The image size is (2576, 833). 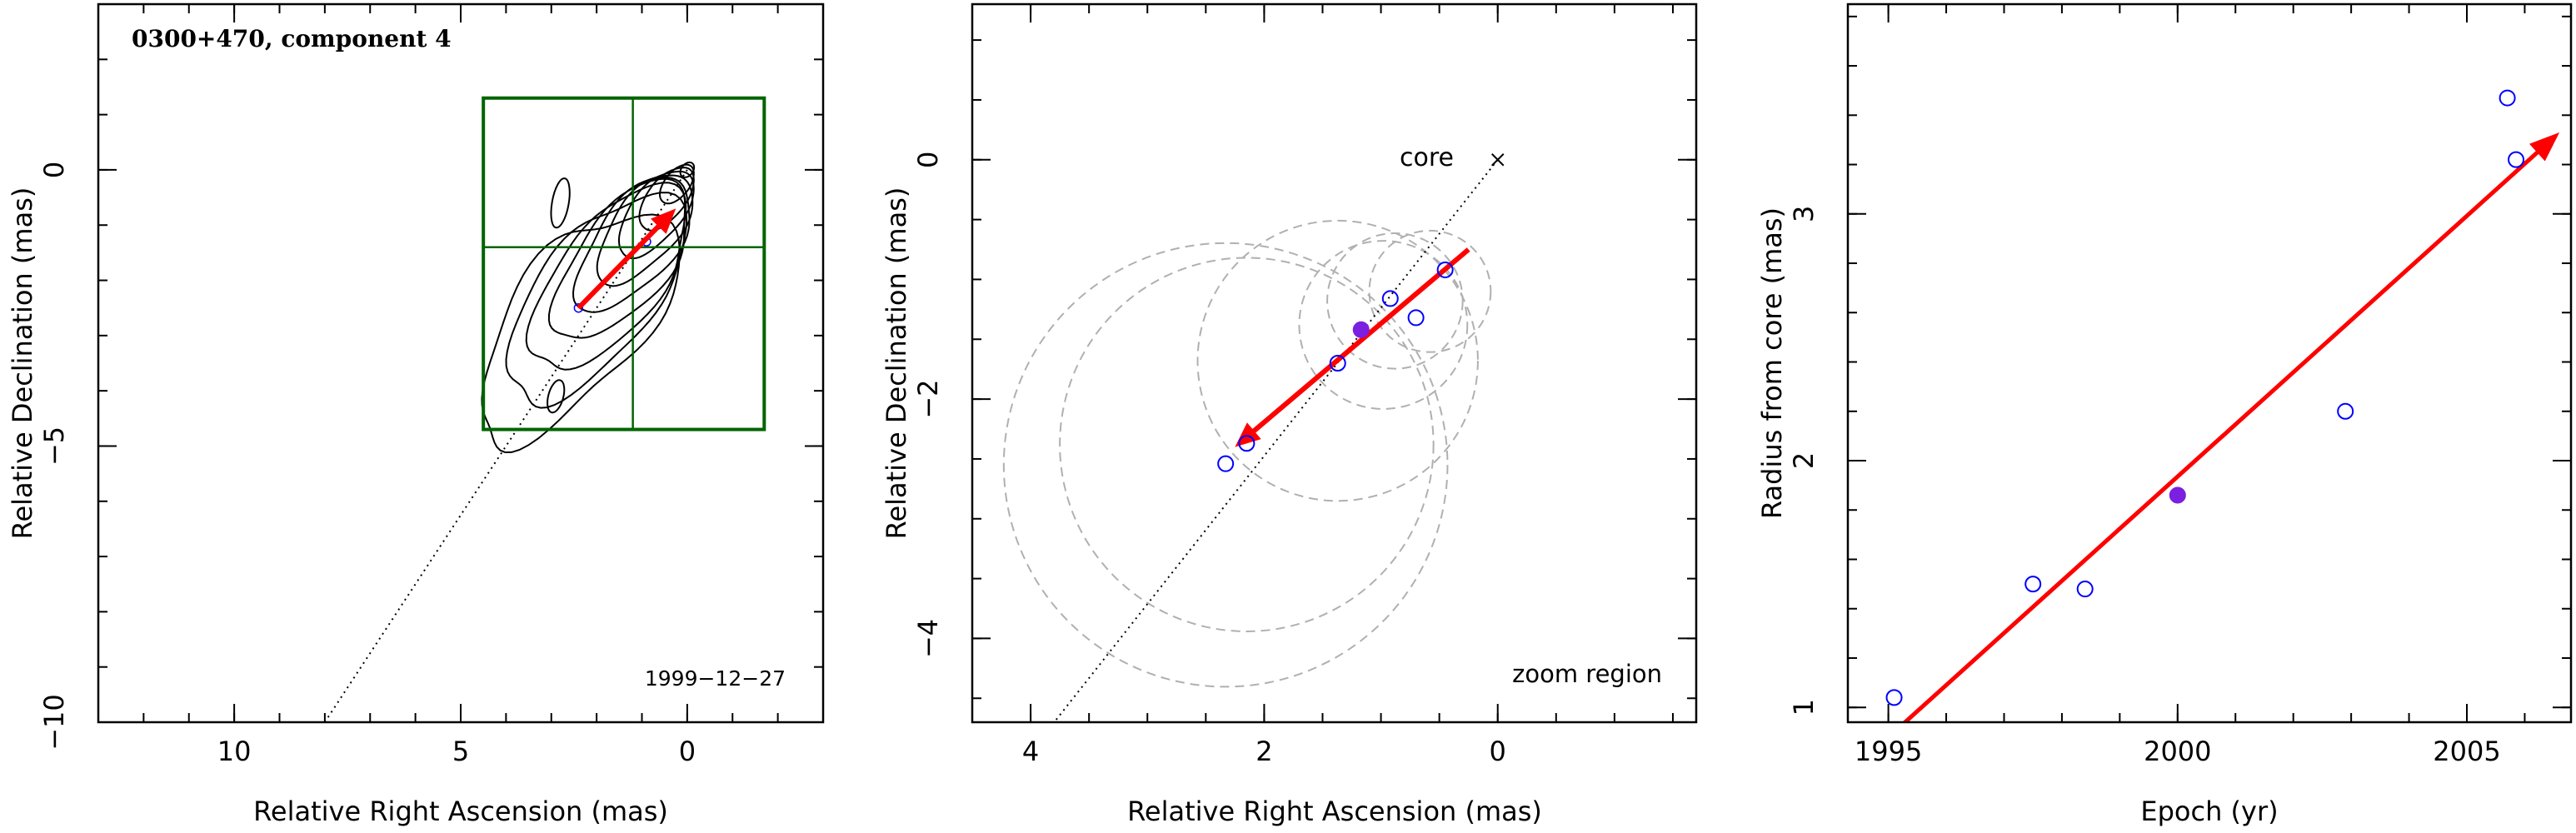 I want to click on panel-2-x-tick-label: 4, so click(x=1030, y=751).